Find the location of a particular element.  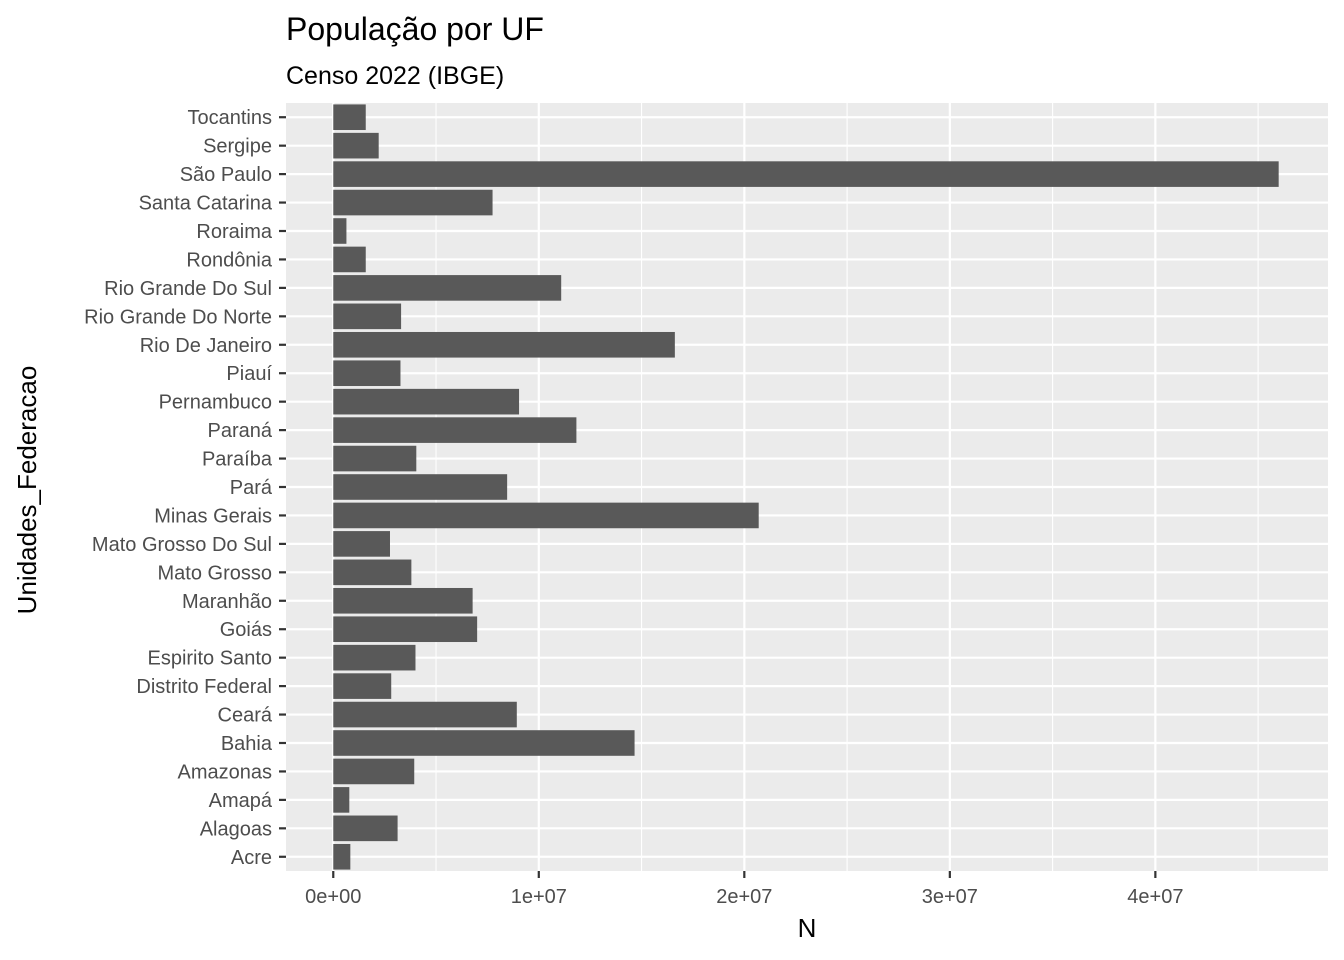

y-tick-label: Tocantins is located at coordinates (230, 118).